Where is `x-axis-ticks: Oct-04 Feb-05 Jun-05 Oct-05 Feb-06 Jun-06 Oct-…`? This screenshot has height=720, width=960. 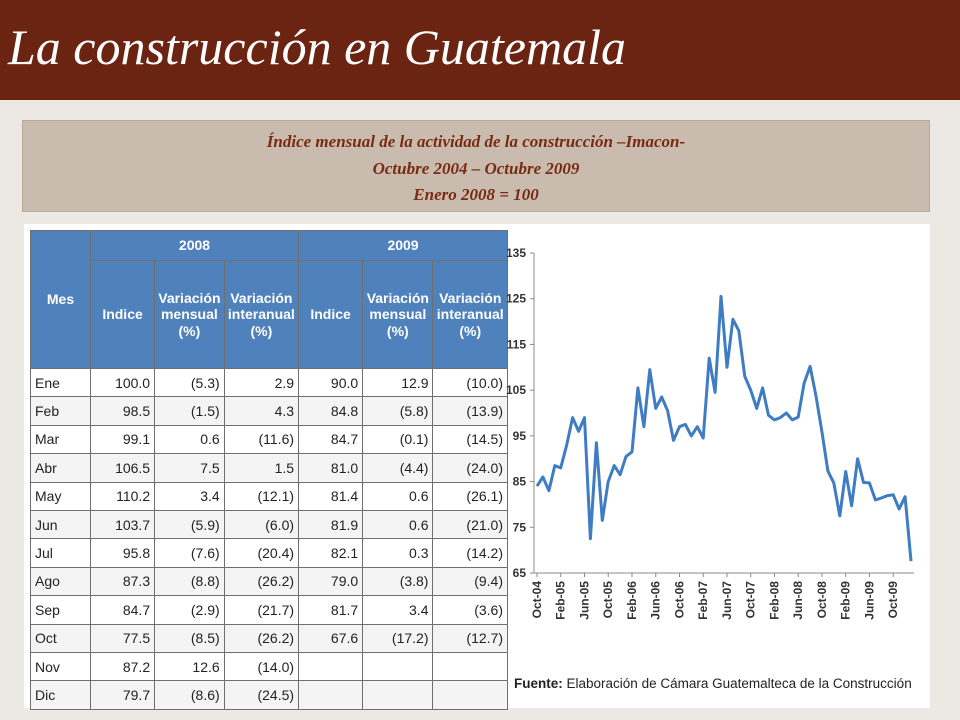
x-axis-ticks: Oct-04 Feb-05 Jun-05 Oct-05 Feb-06 Jun-06 Oct-… is located at coordinates (715, 596).